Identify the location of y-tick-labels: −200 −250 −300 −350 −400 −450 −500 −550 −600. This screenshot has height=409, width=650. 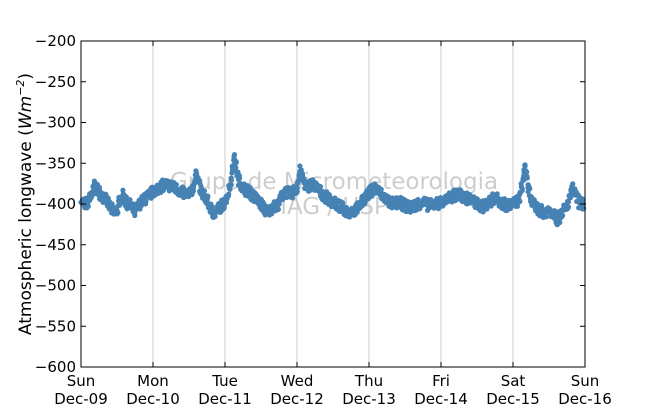
(55, 204).